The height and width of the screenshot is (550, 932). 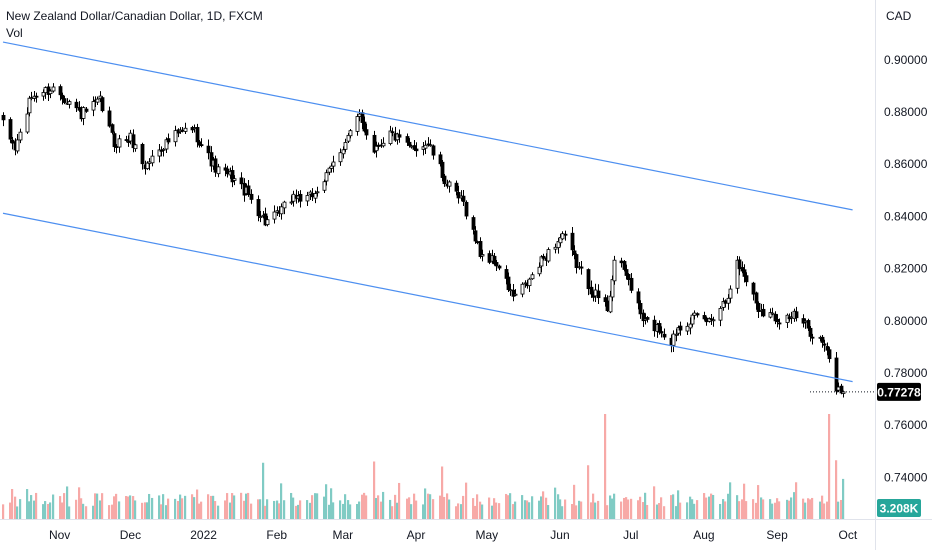 What do you see at coordinates (59, 535) in the screenshot?
I see `time-tick-label: Nov` at bounding box center [59, 535].